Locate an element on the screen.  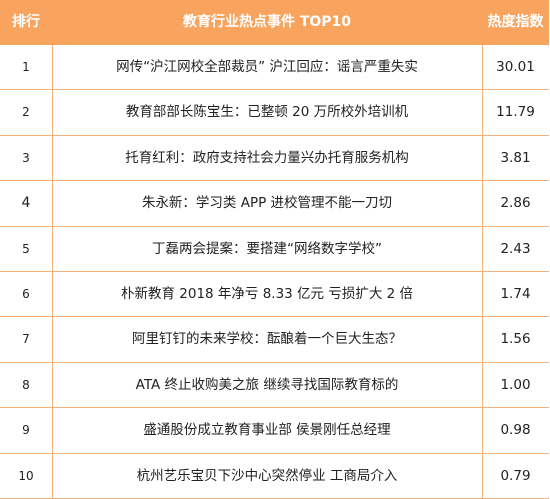
rank-cell: 9 is located at coordinates (26, 430).